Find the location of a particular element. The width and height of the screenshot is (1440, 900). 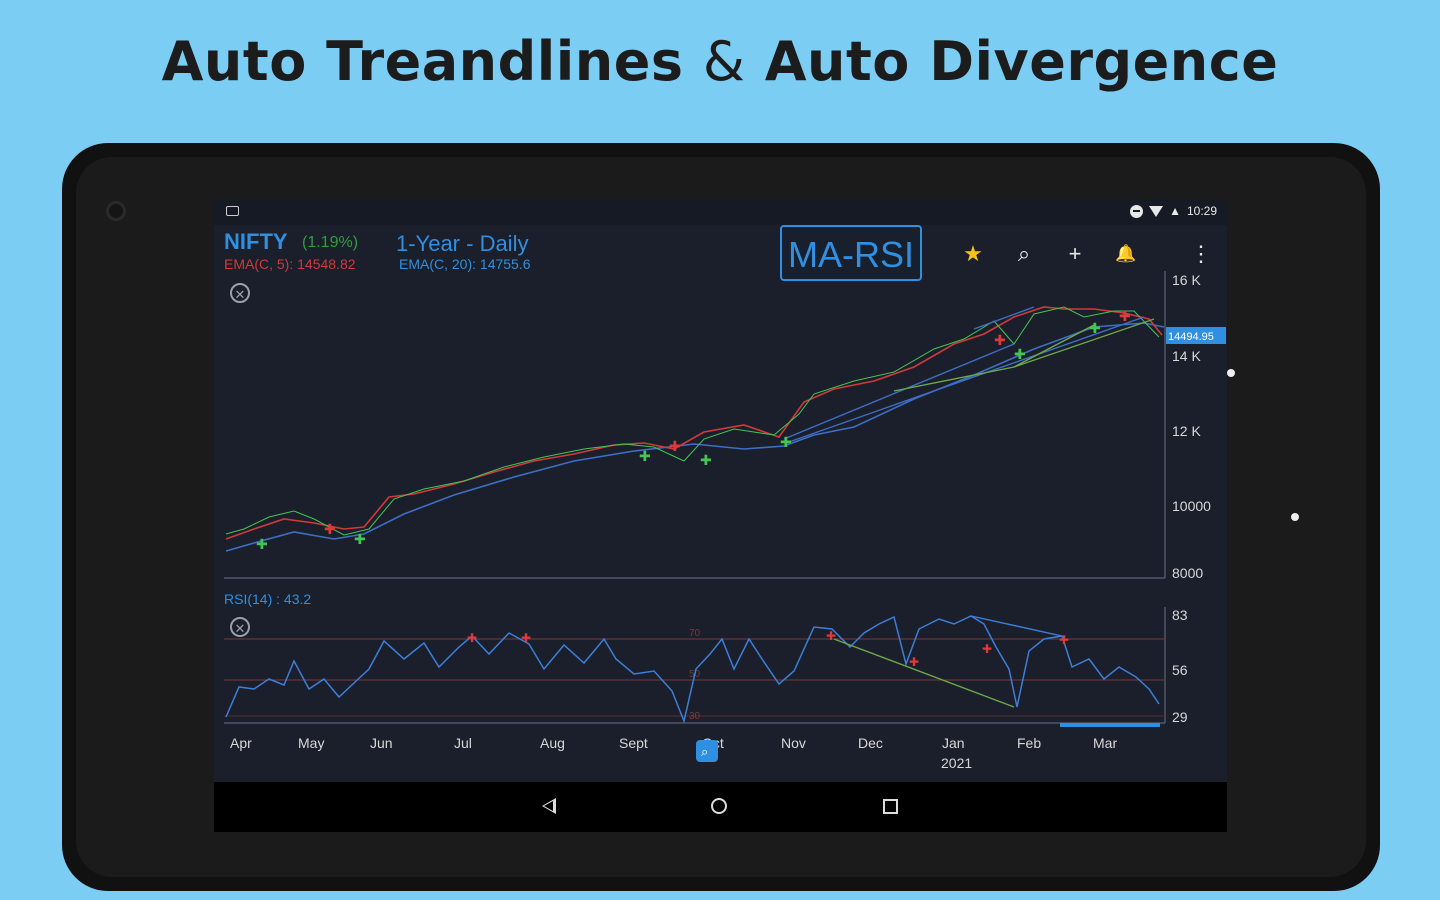

month-sept: Sept is located at coordinates (633, 743).